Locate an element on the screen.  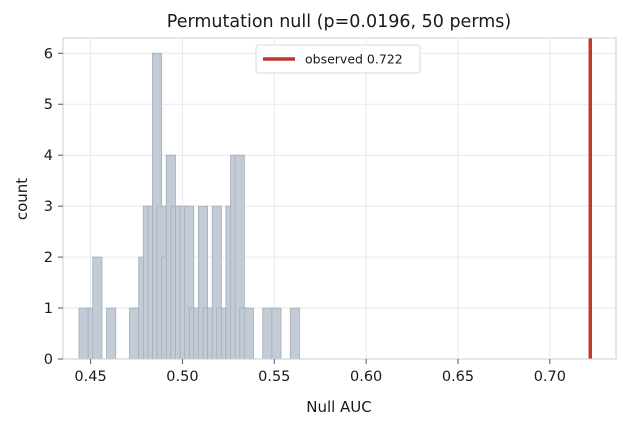
x-tick-label: 0.55 is located at coordinates (274, 377).